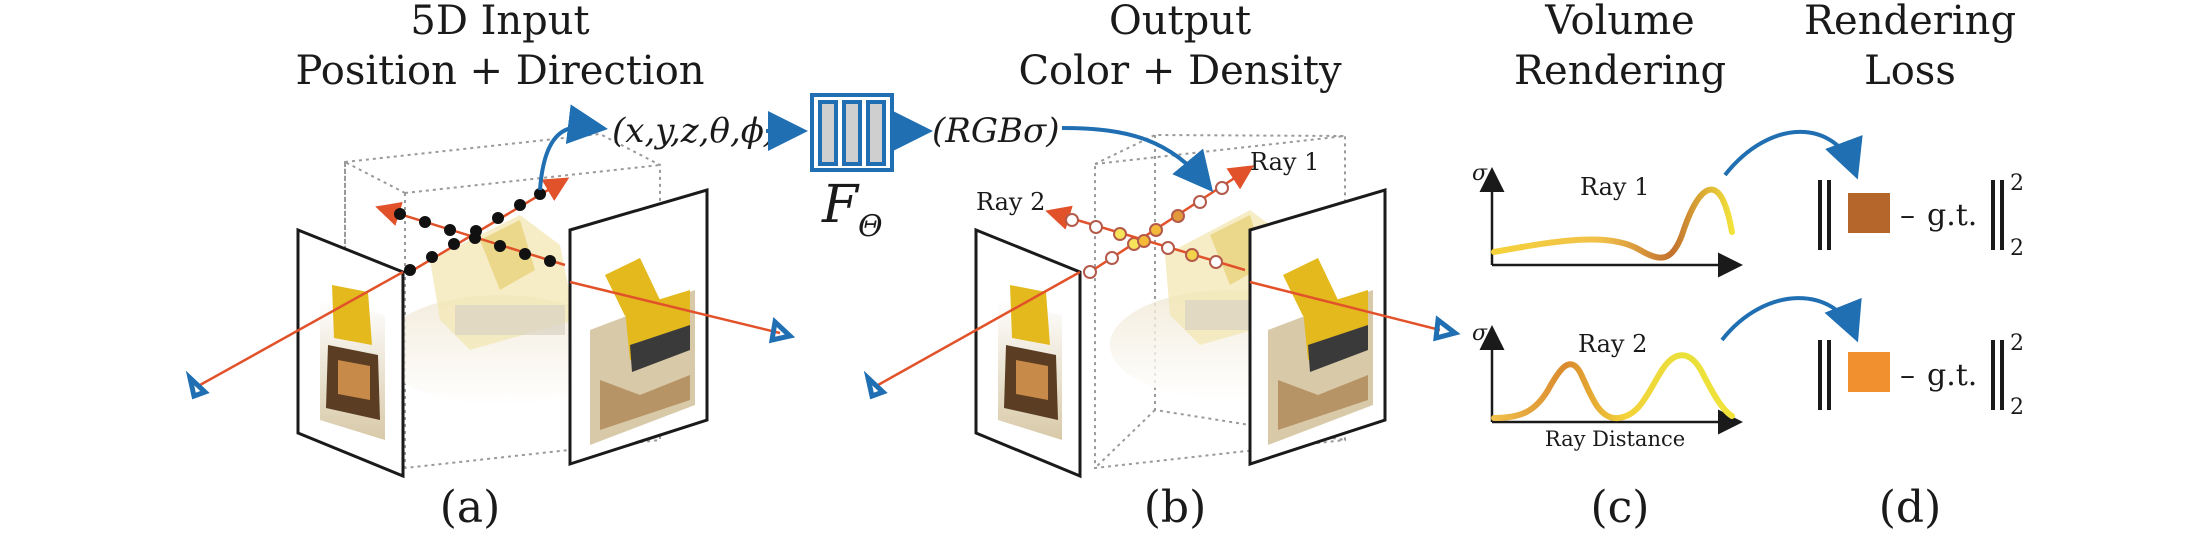 The image size is (2209, 540). What do you see at coordinates (1480, 173) in the screenshot?
I see `plot-1-sigma: σ` at bounding box center [1480, 173].